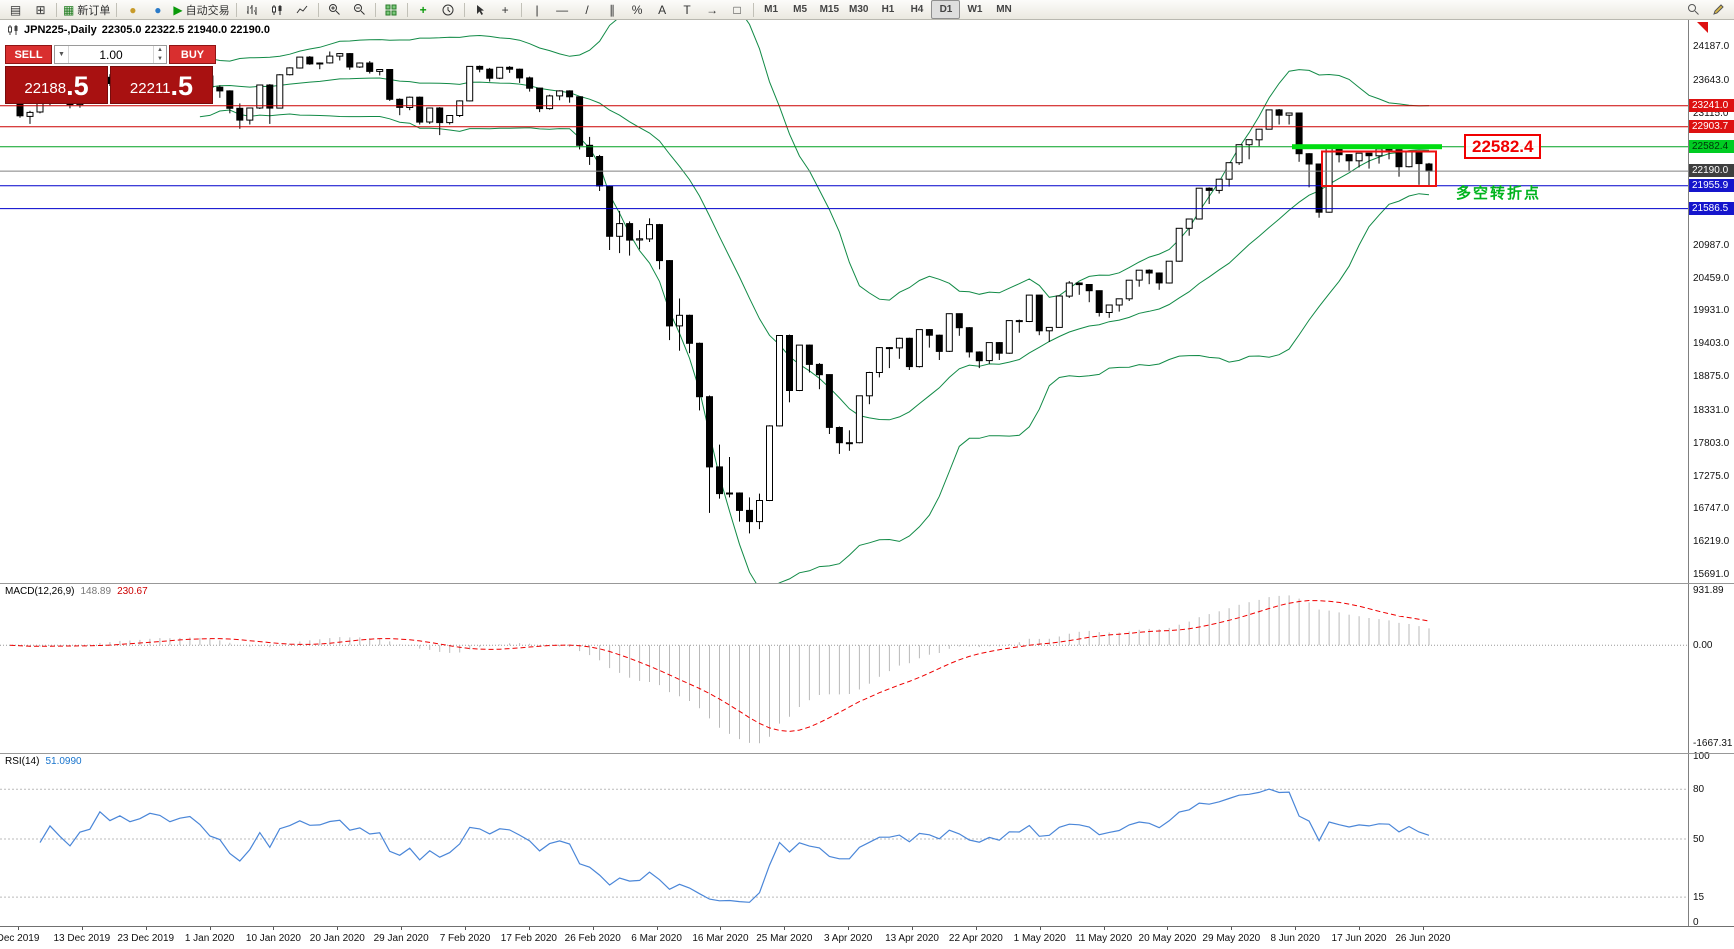 This screenshot has height=949, width=1734. What do you see at coordinates (1367, 147) in the screenshot?
I see `resistance-segment` at bounding box center [1367, 147].